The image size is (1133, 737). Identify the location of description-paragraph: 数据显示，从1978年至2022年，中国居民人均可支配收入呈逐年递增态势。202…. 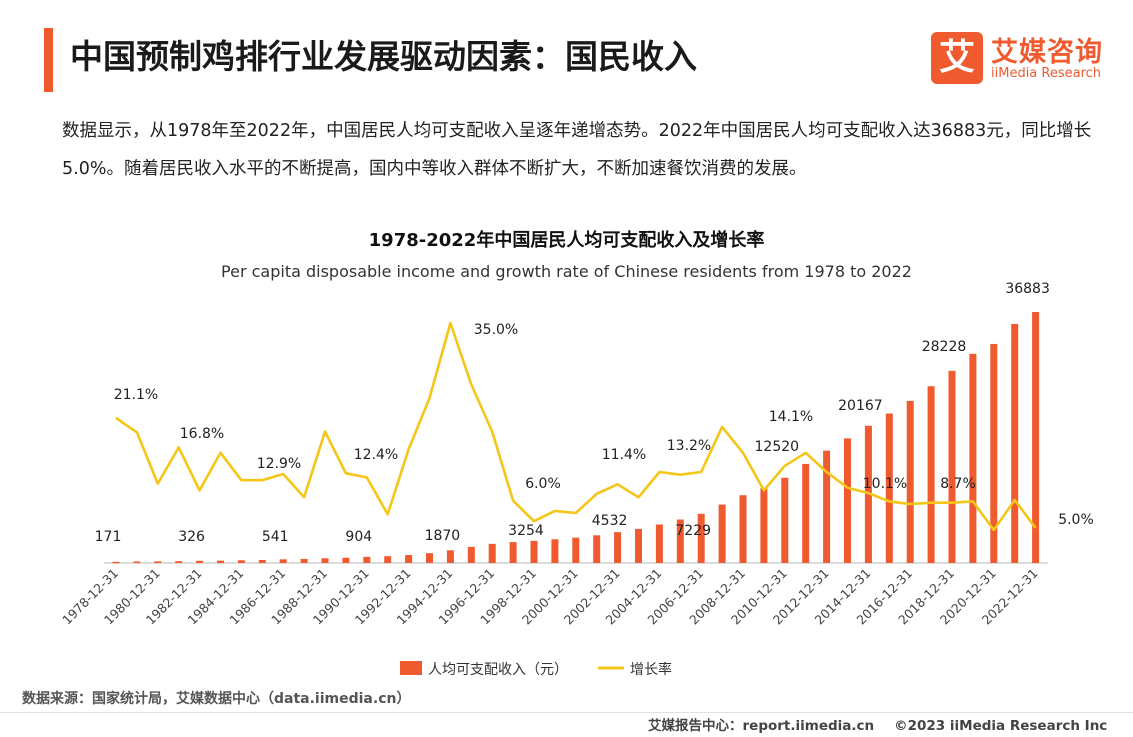
(577, 150).